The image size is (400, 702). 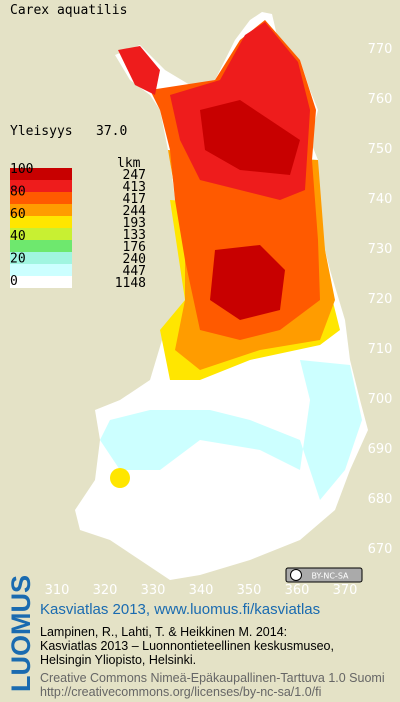 What do you see at coordinates (380, 49) in the screenshot?
I see `y-tick-label: 770` at bounding box center [380, 49].